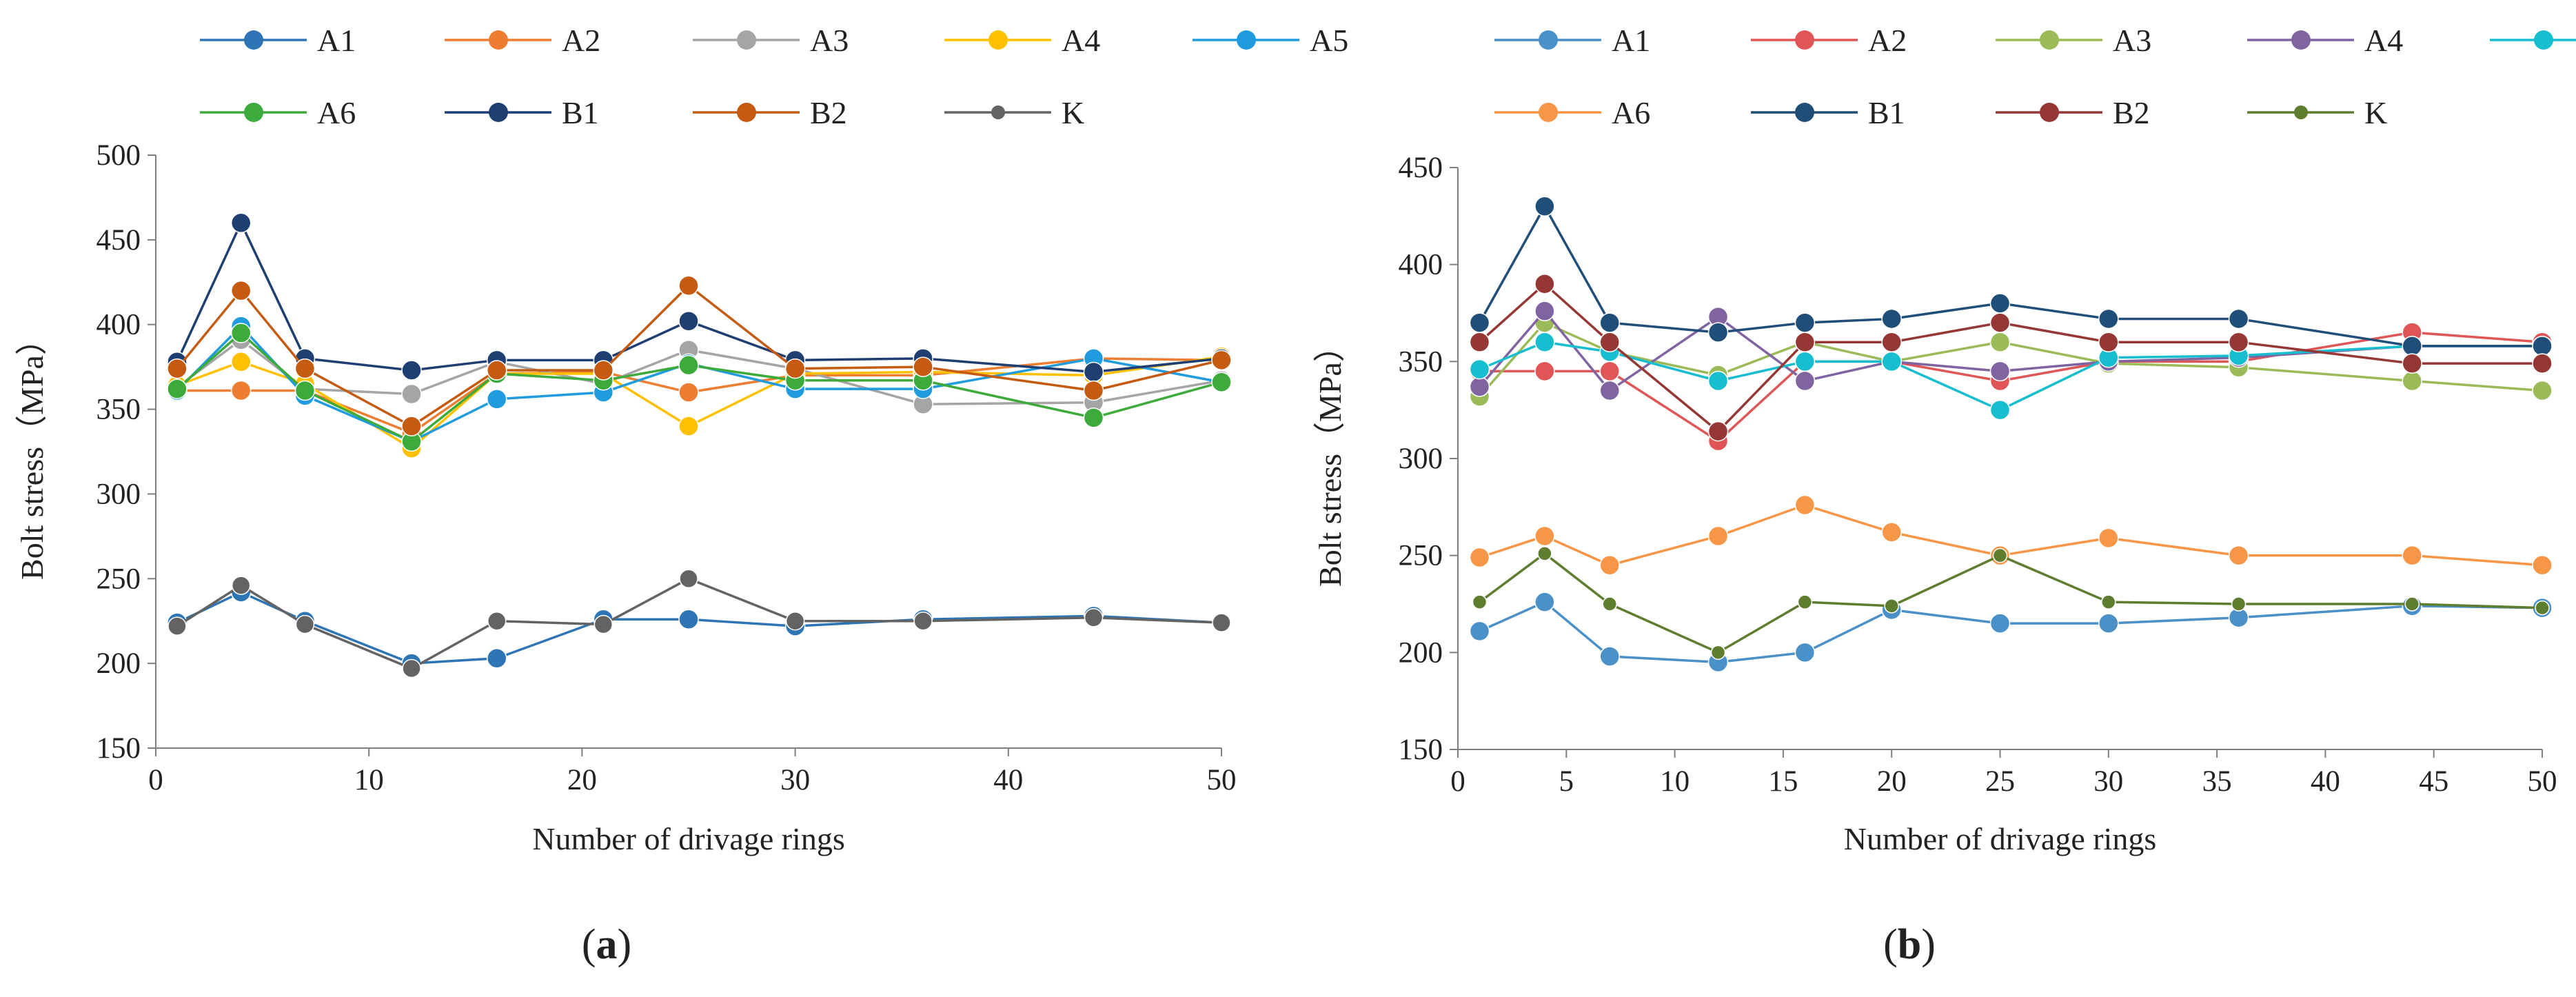  I want to click on series-line-a3, so click(699, 371).